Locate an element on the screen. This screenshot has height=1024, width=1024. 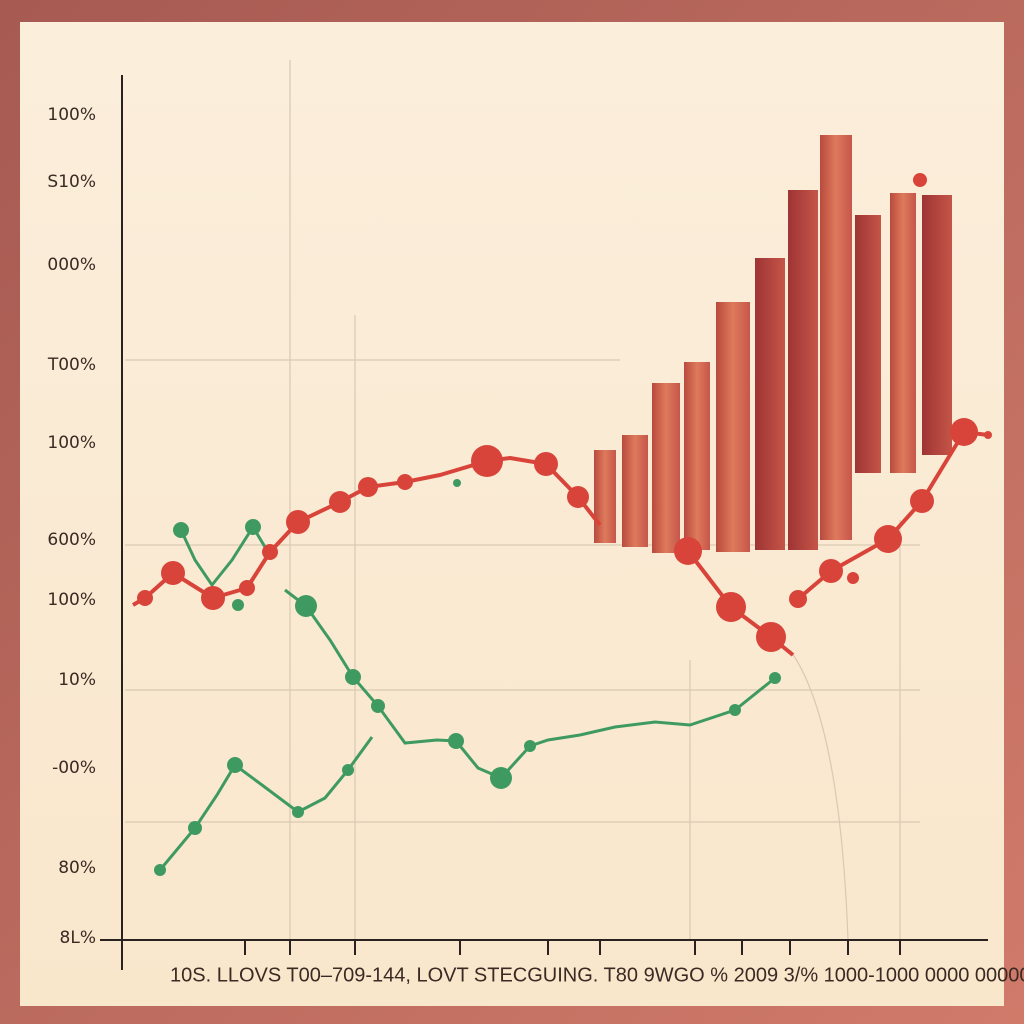
y-label: -00% is located at coordinates (74, 768).